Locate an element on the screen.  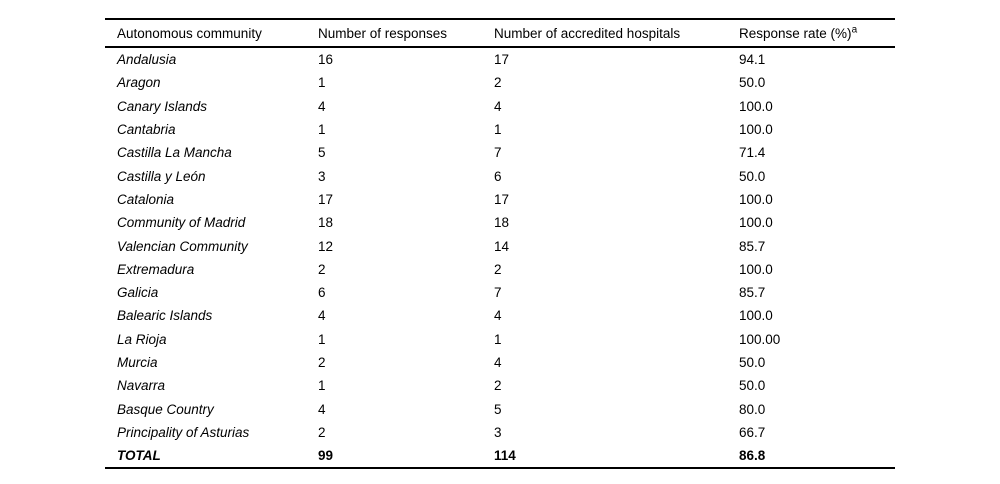
community-cell: Aragon is located at coordinates (139, 83).